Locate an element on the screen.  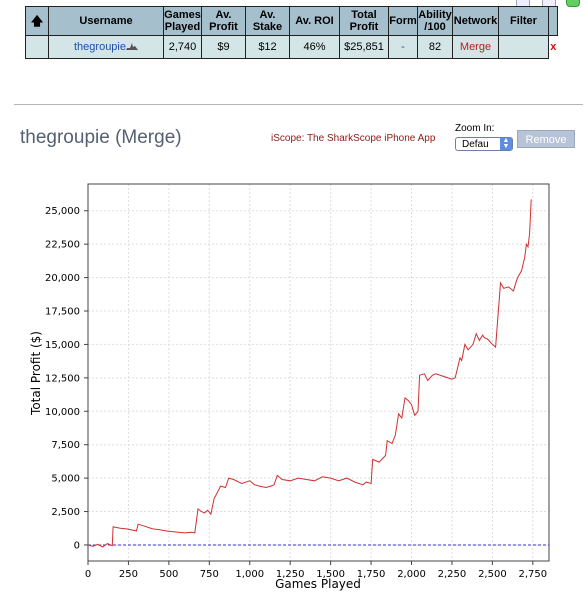
header-form: Form is located at coordinates (403, 21).